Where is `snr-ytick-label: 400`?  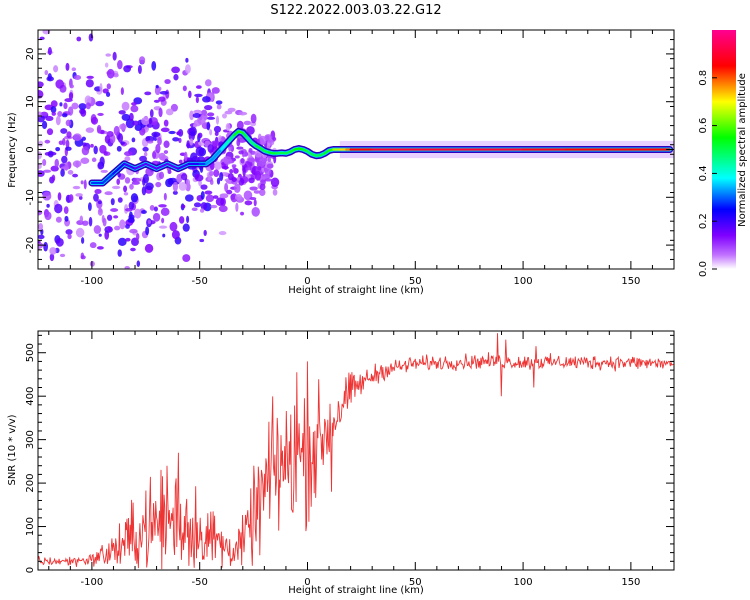
snr-ytick-label: 400 is located at coordinates (30, 396).